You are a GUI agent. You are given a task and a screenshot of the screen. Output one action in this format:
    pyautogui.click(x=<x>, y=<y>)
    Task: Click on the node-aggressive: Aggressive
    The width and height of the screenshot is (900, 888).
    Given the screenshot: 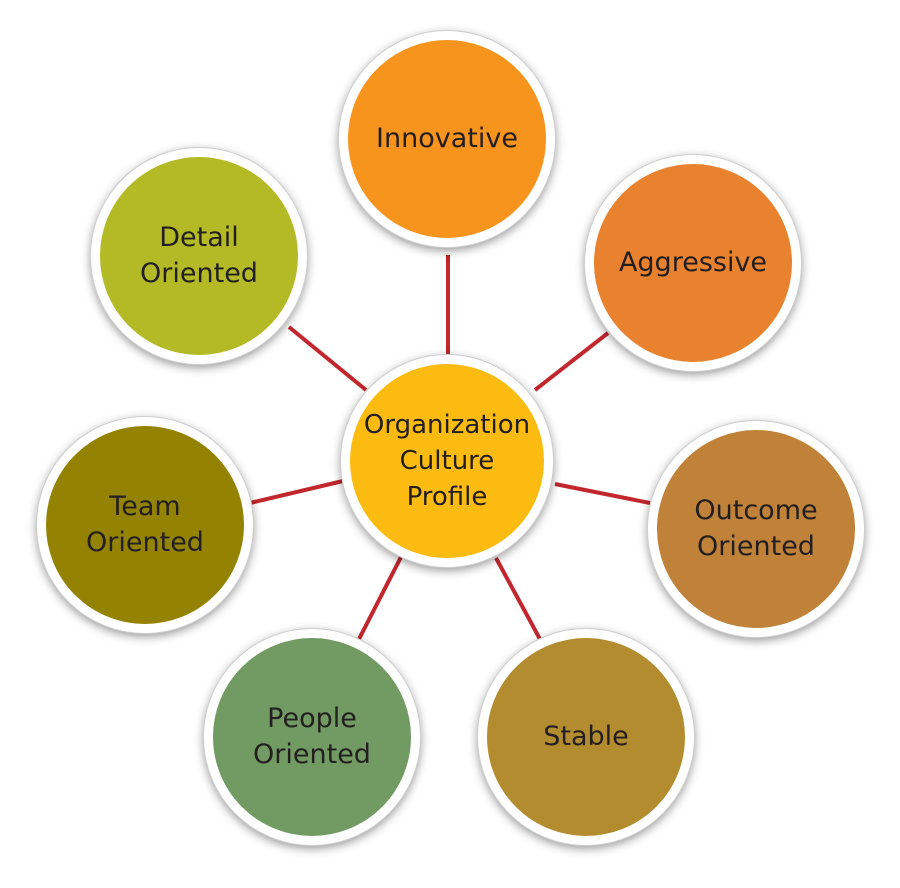 What is the action you would take?
    pyautogui.click(x=693, y=263)
    